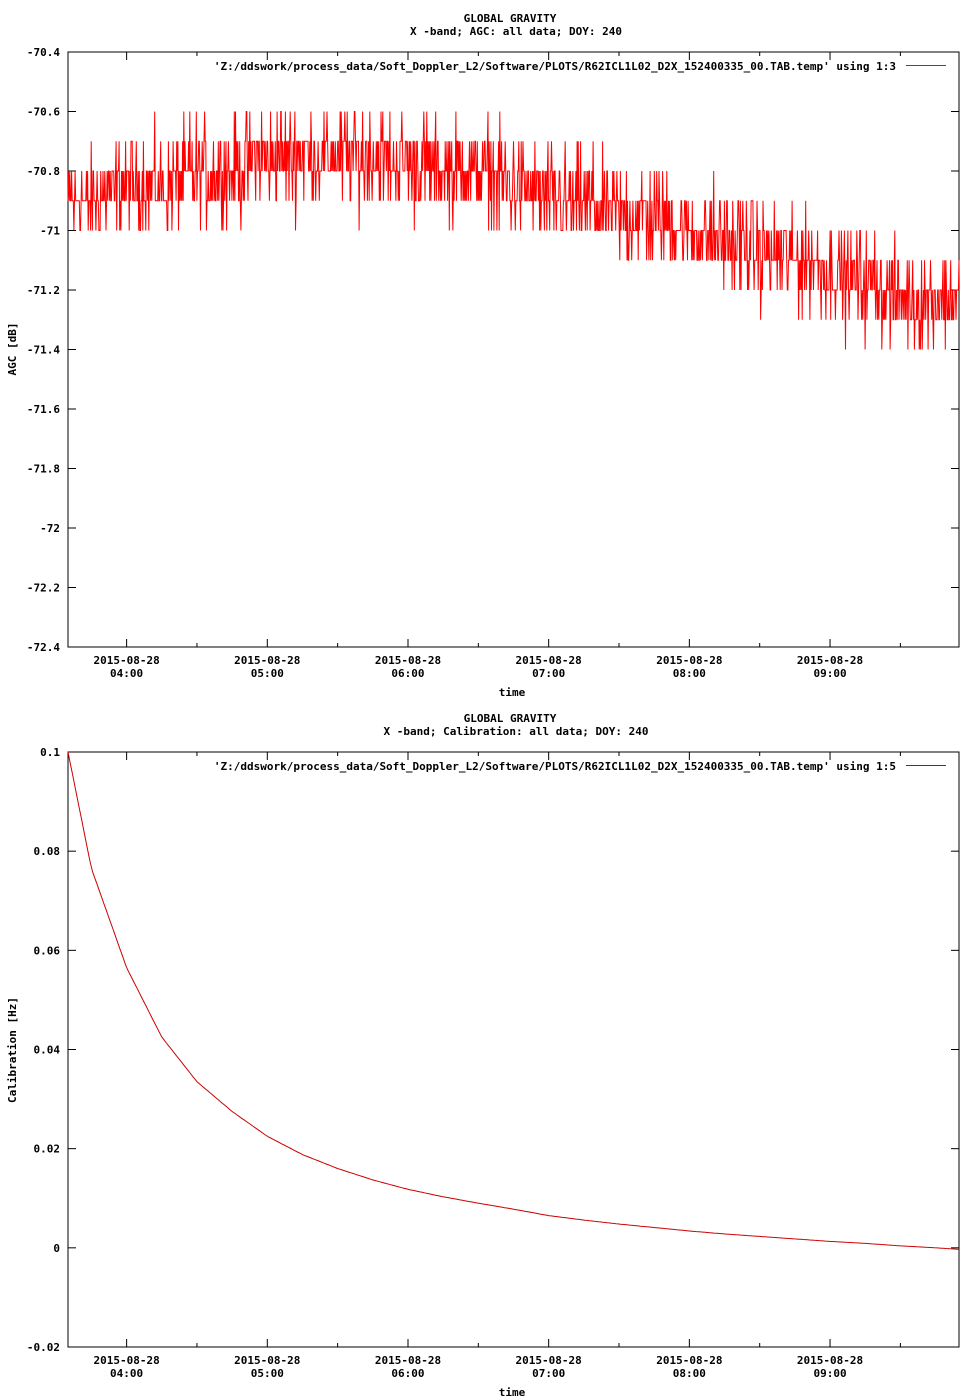  I want to click on y-tick-label: 0.08, so click(47, 851).